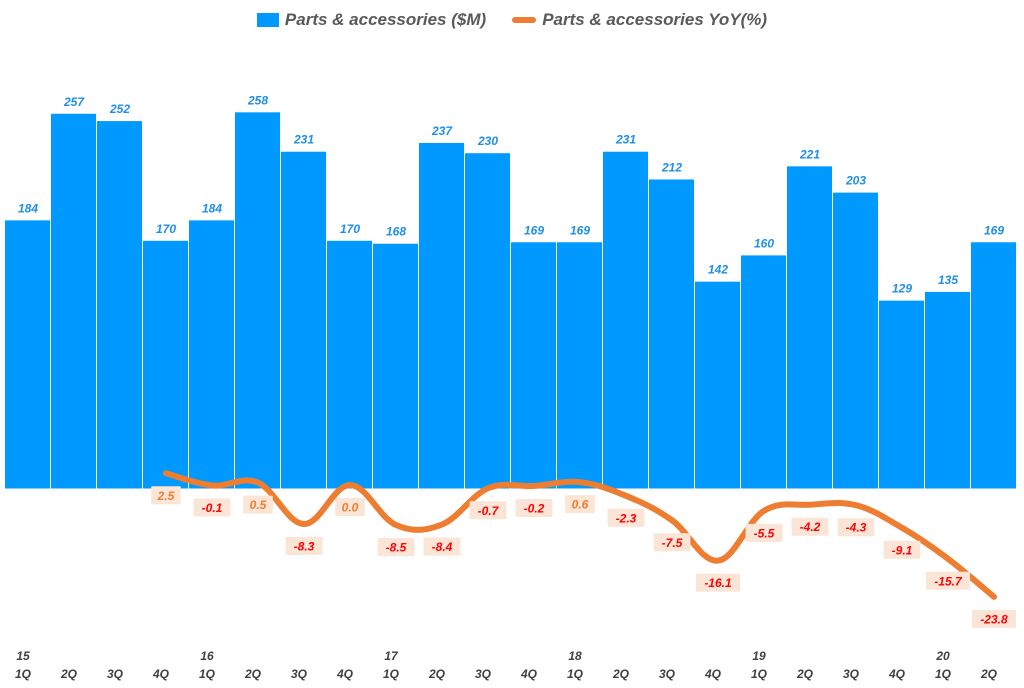  I want to click on bar-value-label: 129, so click(902, 289).